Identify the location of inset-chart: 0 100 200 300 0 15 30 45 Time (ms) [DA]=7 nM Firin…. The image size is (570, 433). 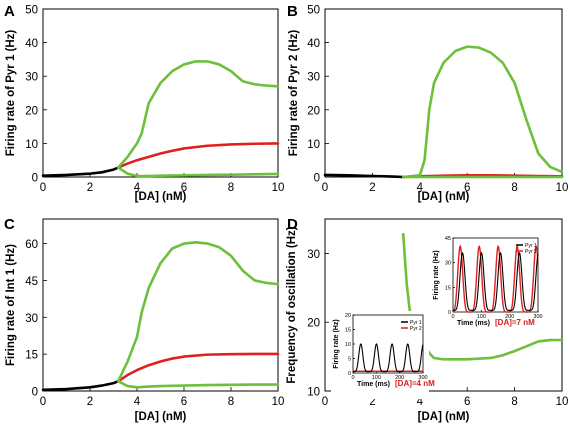
(487, 286).